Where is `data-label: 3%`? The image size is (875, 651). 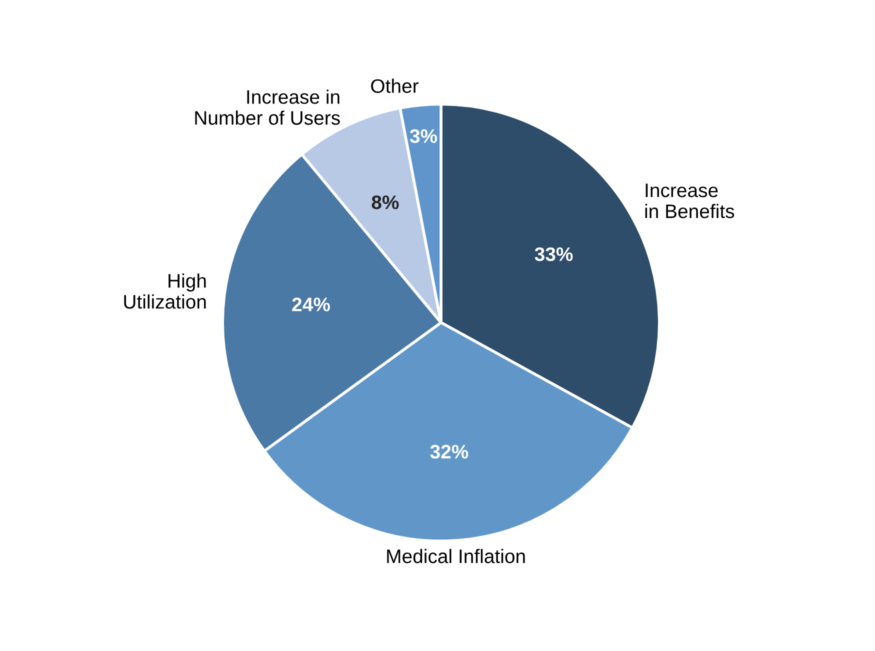
data-label: 3% is located at coordinates (424, 136).